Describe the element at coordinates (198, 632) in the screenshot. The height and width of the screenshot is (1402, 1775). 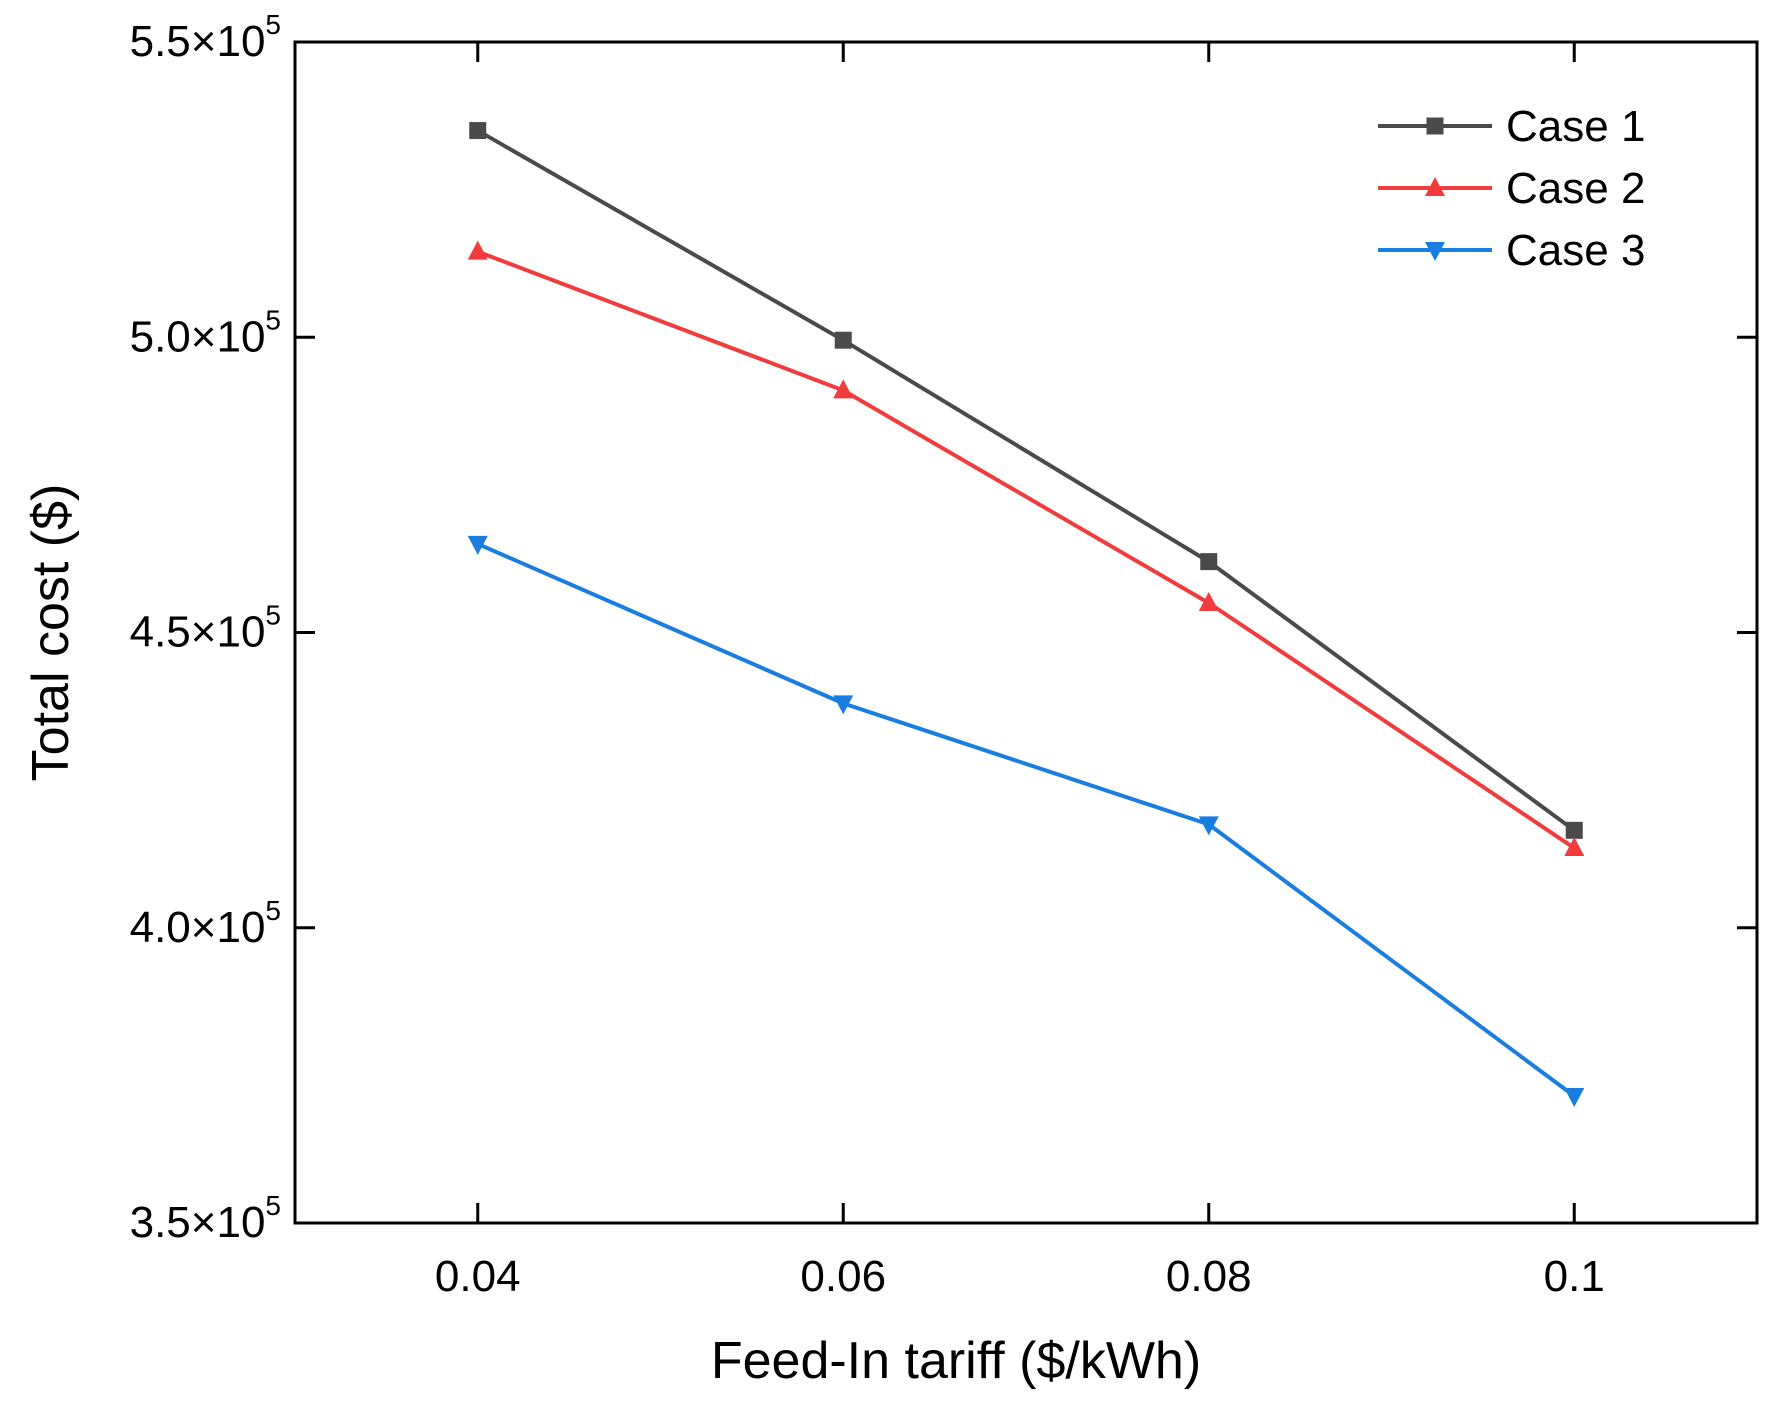
I see `y-tick-mantissa: 4.5×10` at that location.